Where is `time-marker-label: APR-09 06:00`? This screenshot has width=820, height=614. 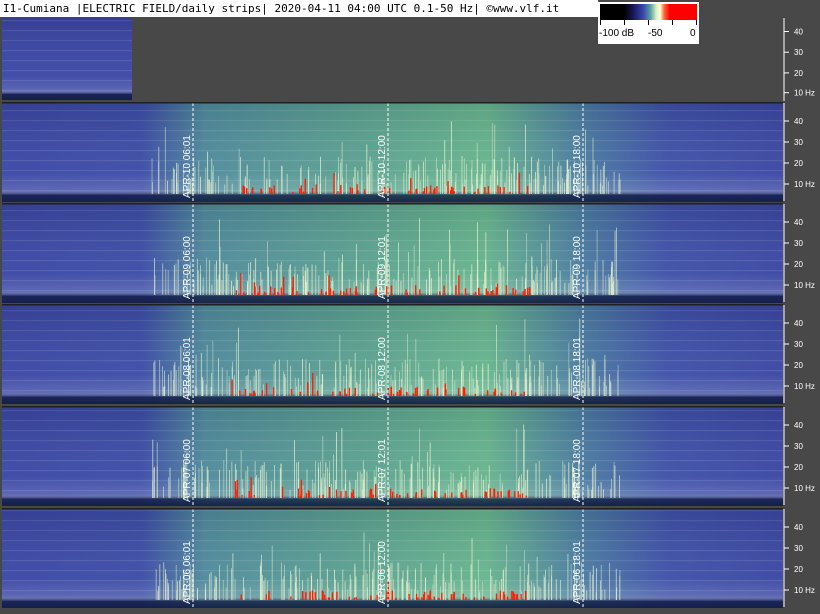 time-marker-label: APR-09 06:00 is located at coordinates (187, 267).